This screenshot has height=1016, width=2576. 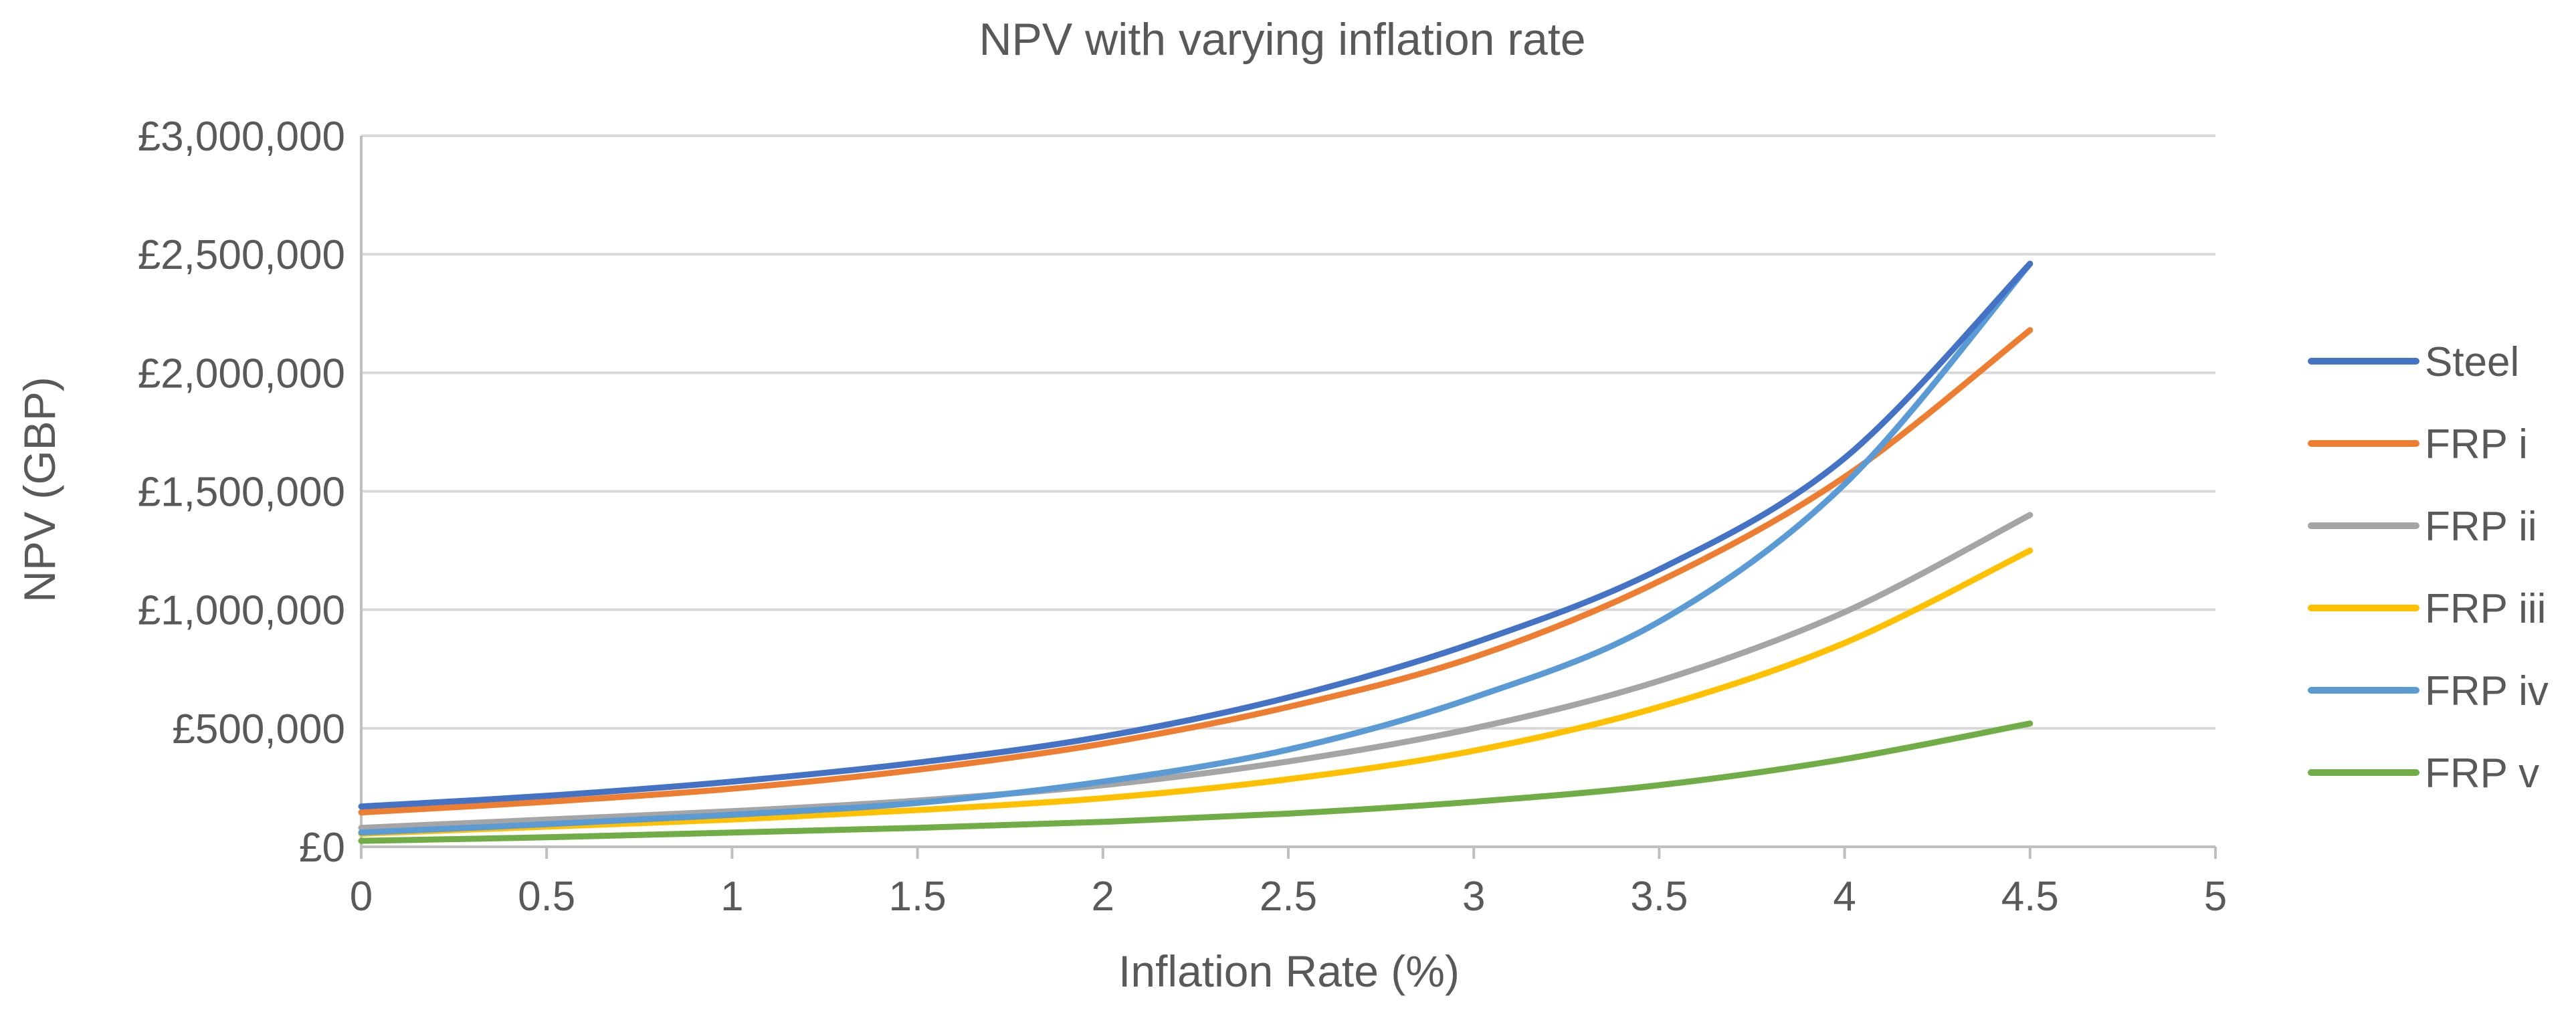 What do you see at coordinates (2481, 527) in the screenshot?
I see `legend-label-frp-ii: FRP ii` at bounding box center [2481, 527].